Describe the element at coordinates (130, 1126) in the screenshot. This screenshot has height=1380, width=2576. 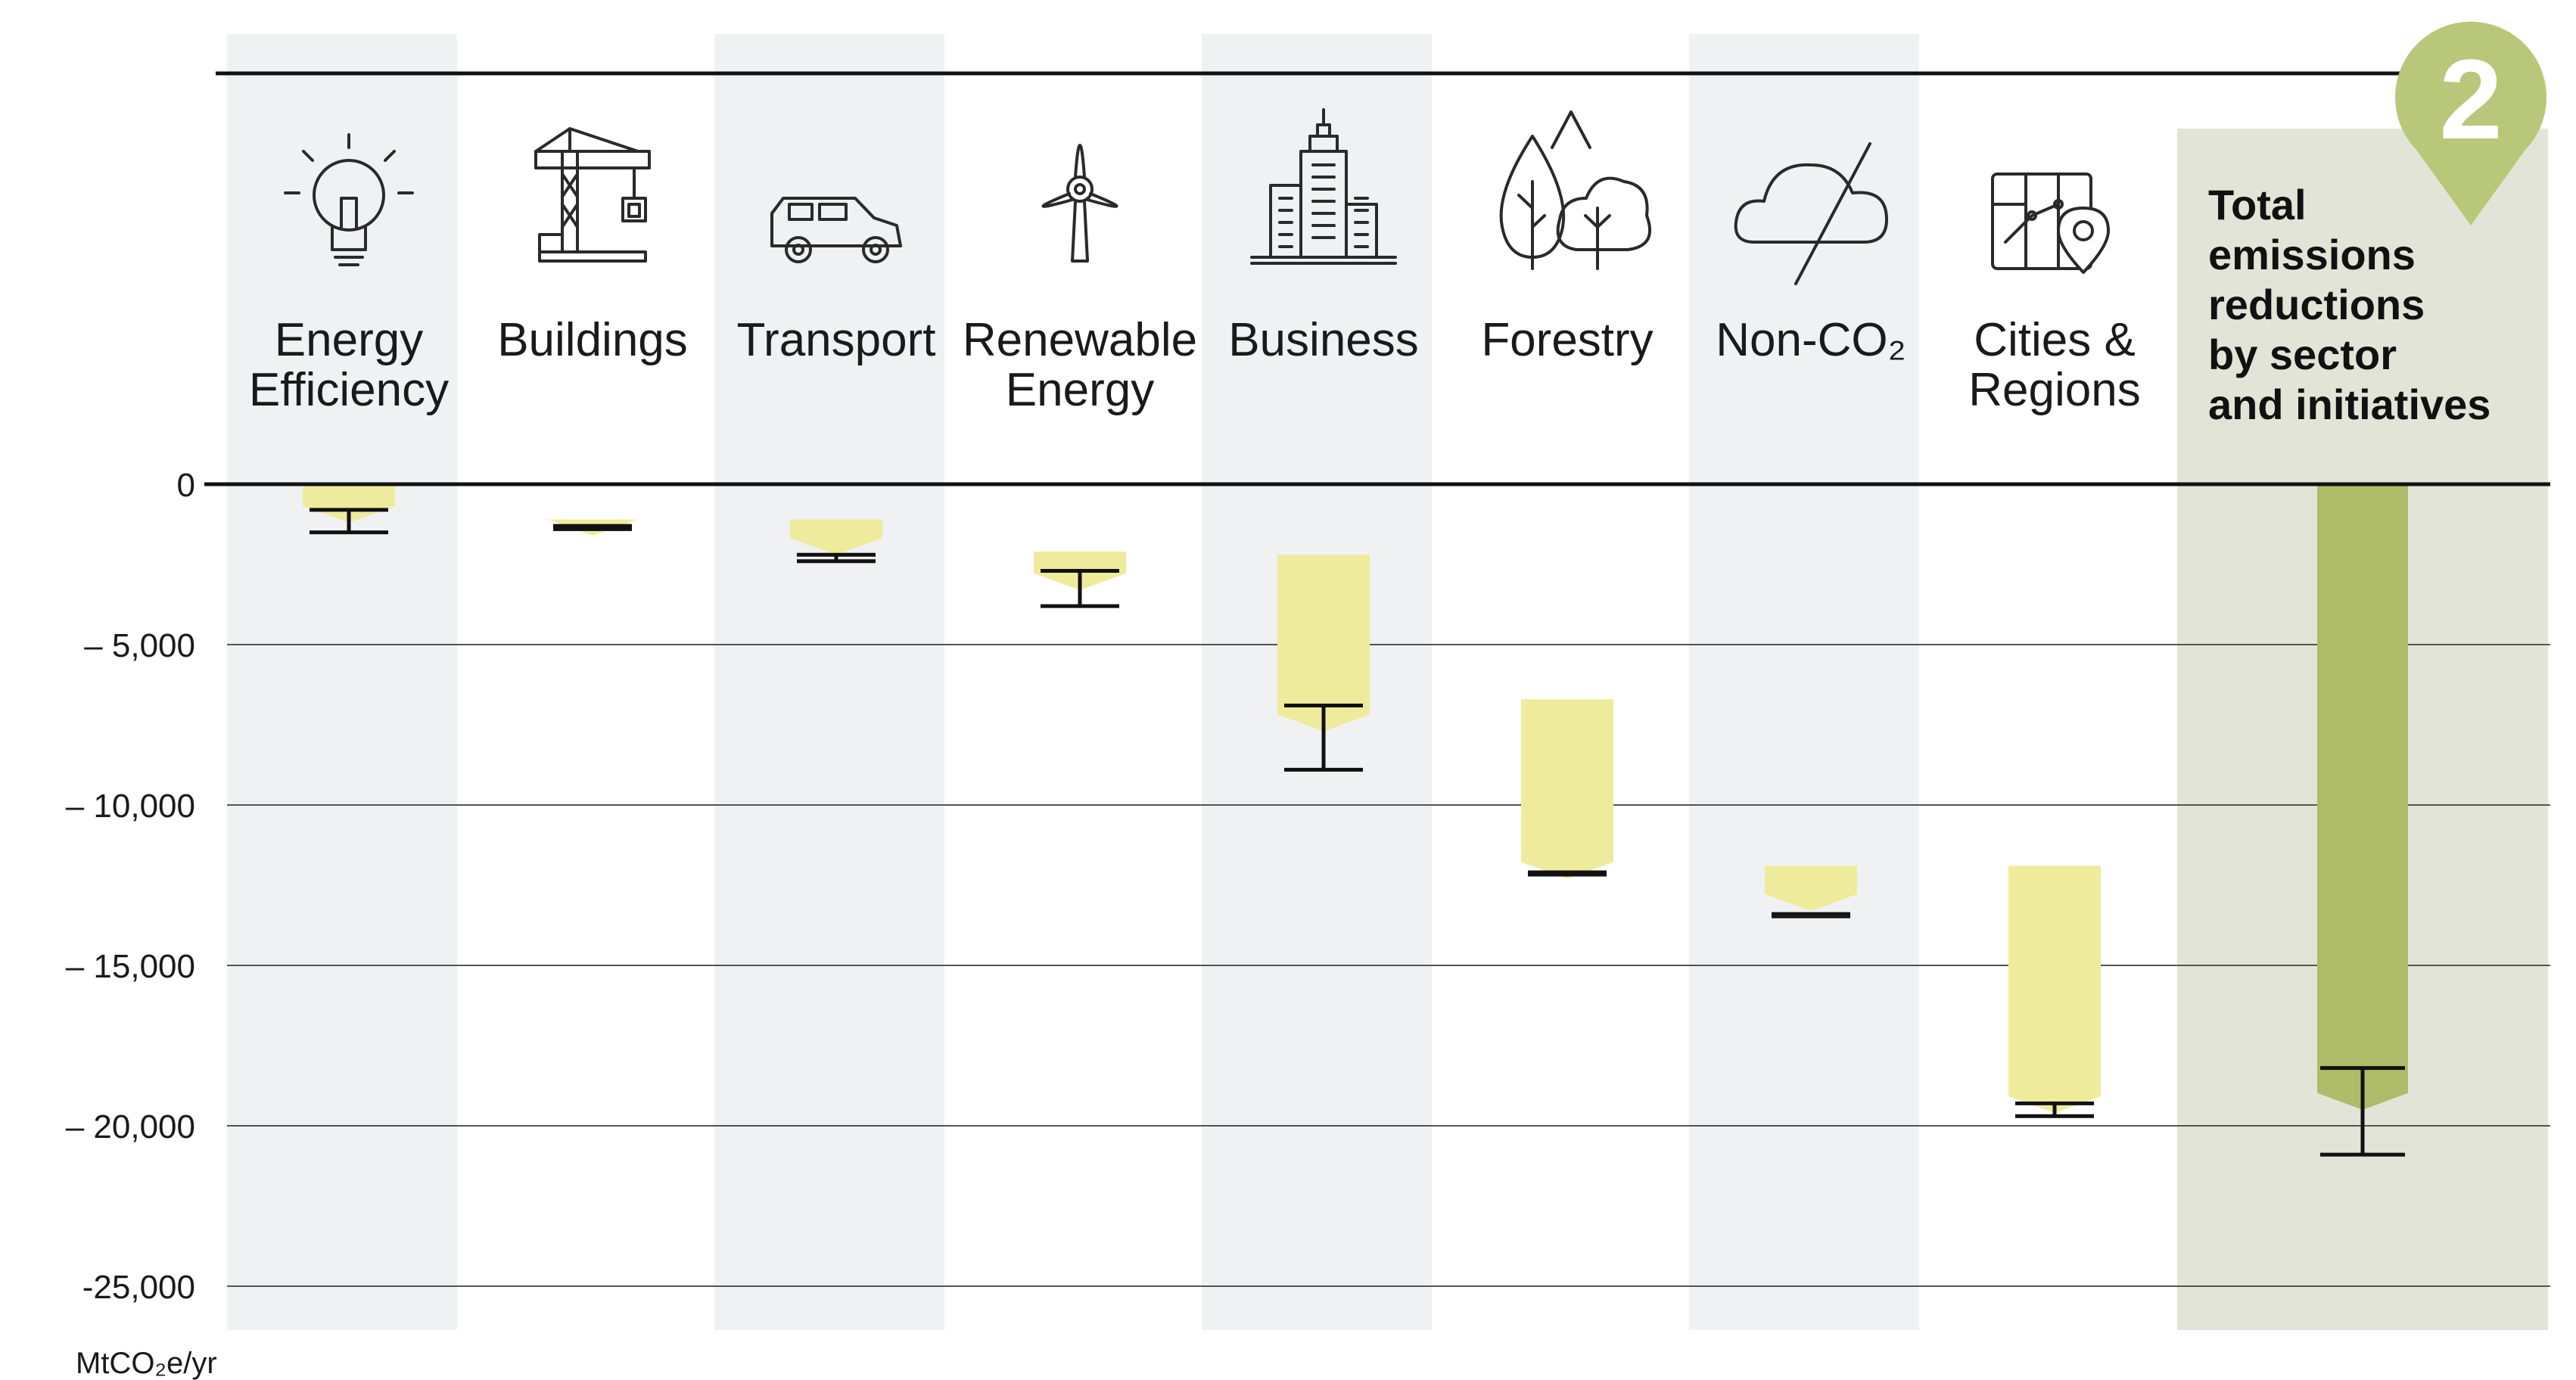
I see `y-tick-label: – 20,000` at that location.